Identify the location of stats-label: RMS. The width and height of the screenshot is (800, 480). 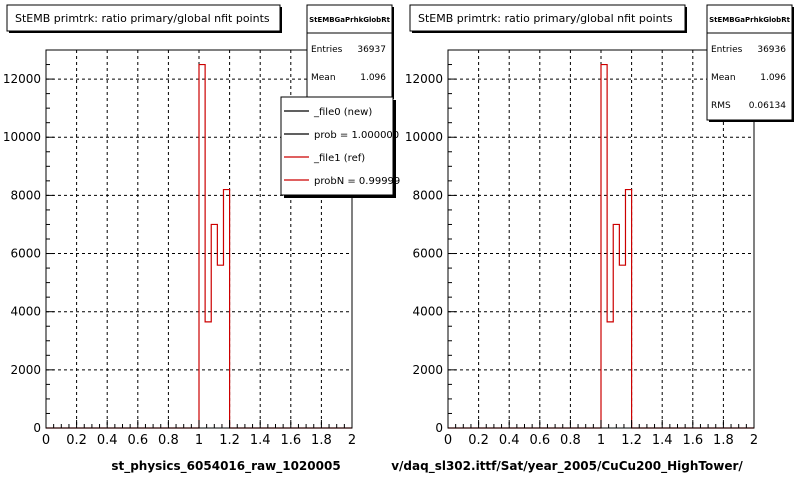
(721, 106).